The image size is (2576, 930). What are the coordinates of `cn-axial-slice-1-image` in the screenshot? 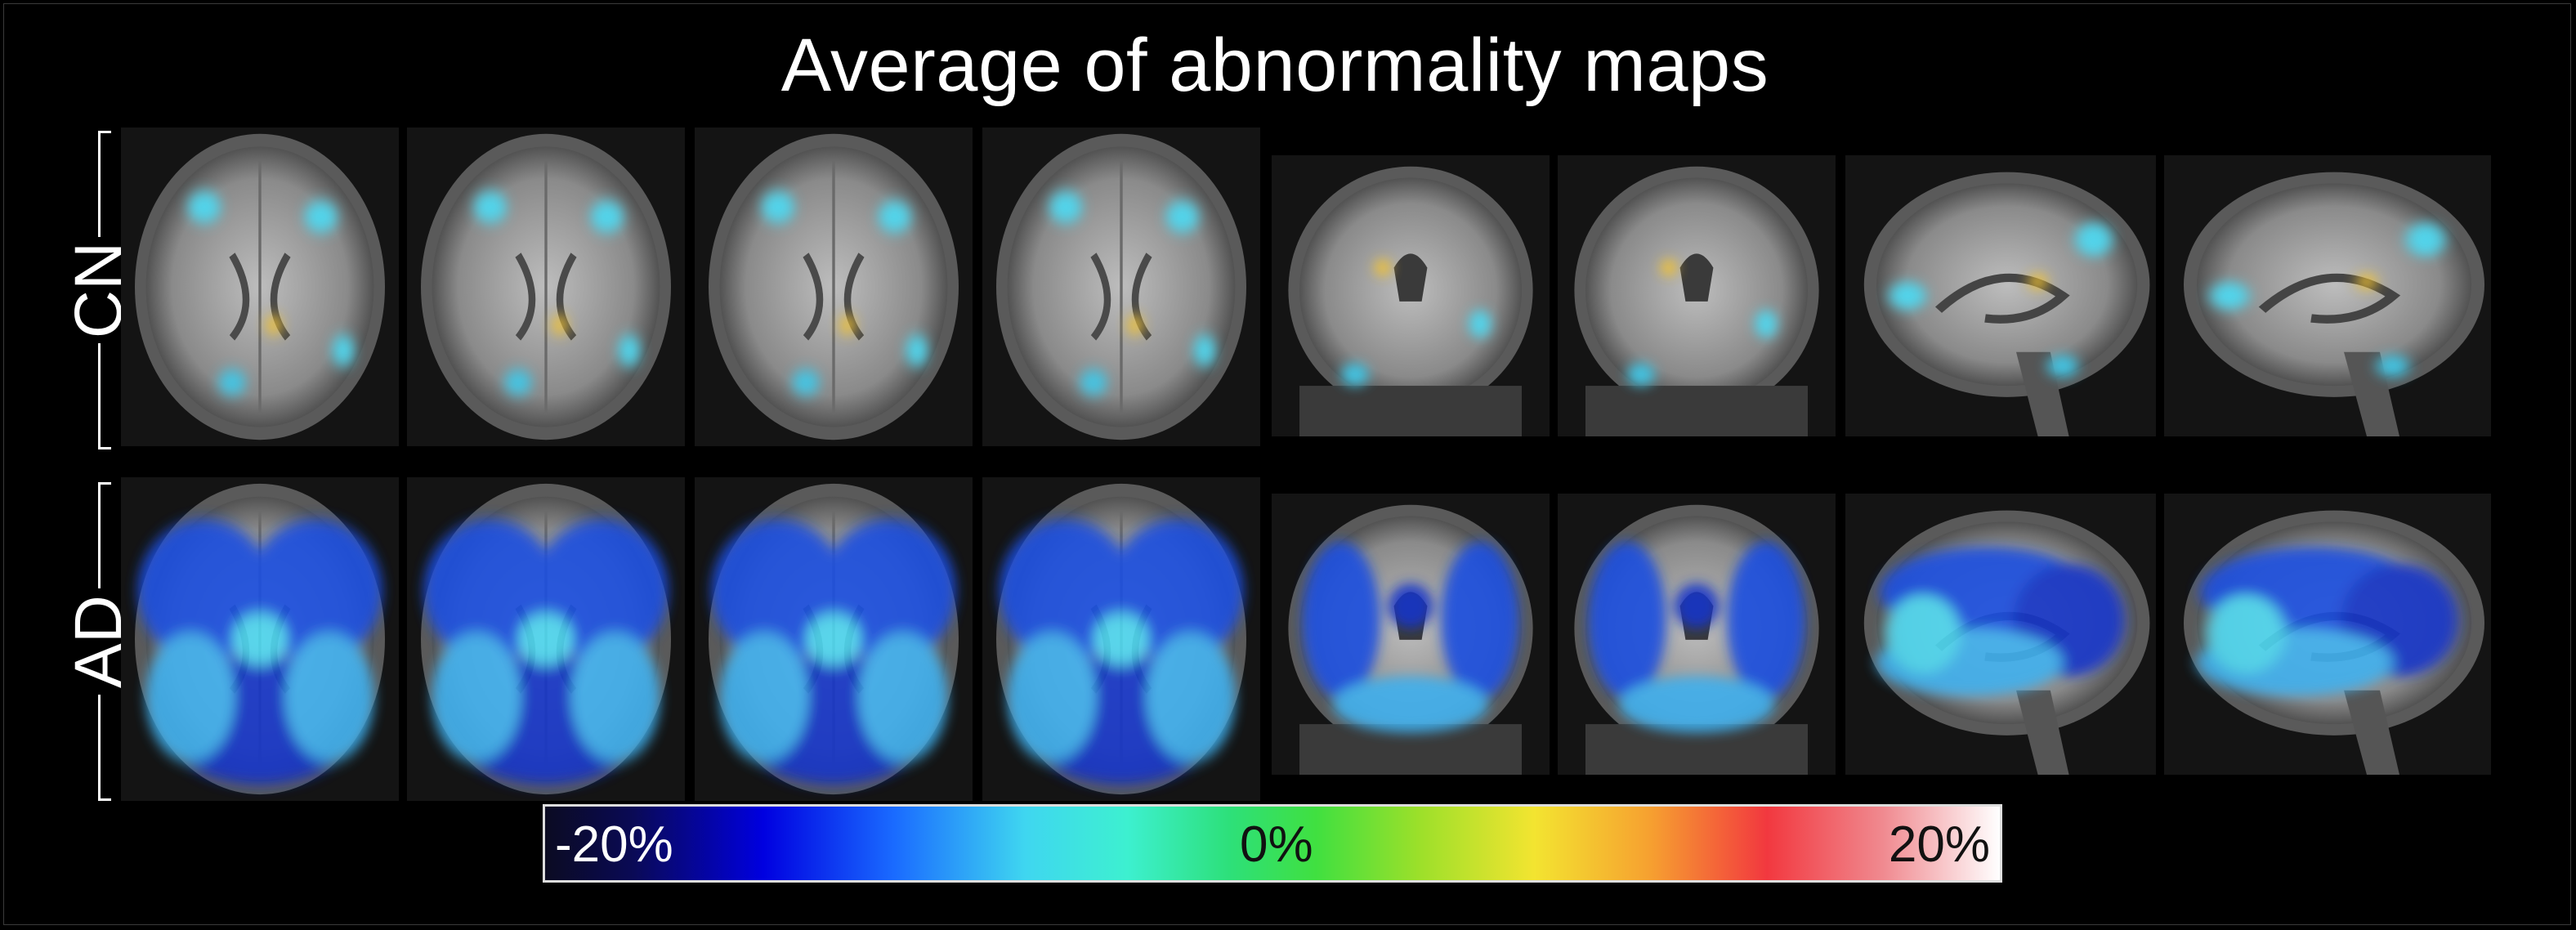 It's located at (260, 286).